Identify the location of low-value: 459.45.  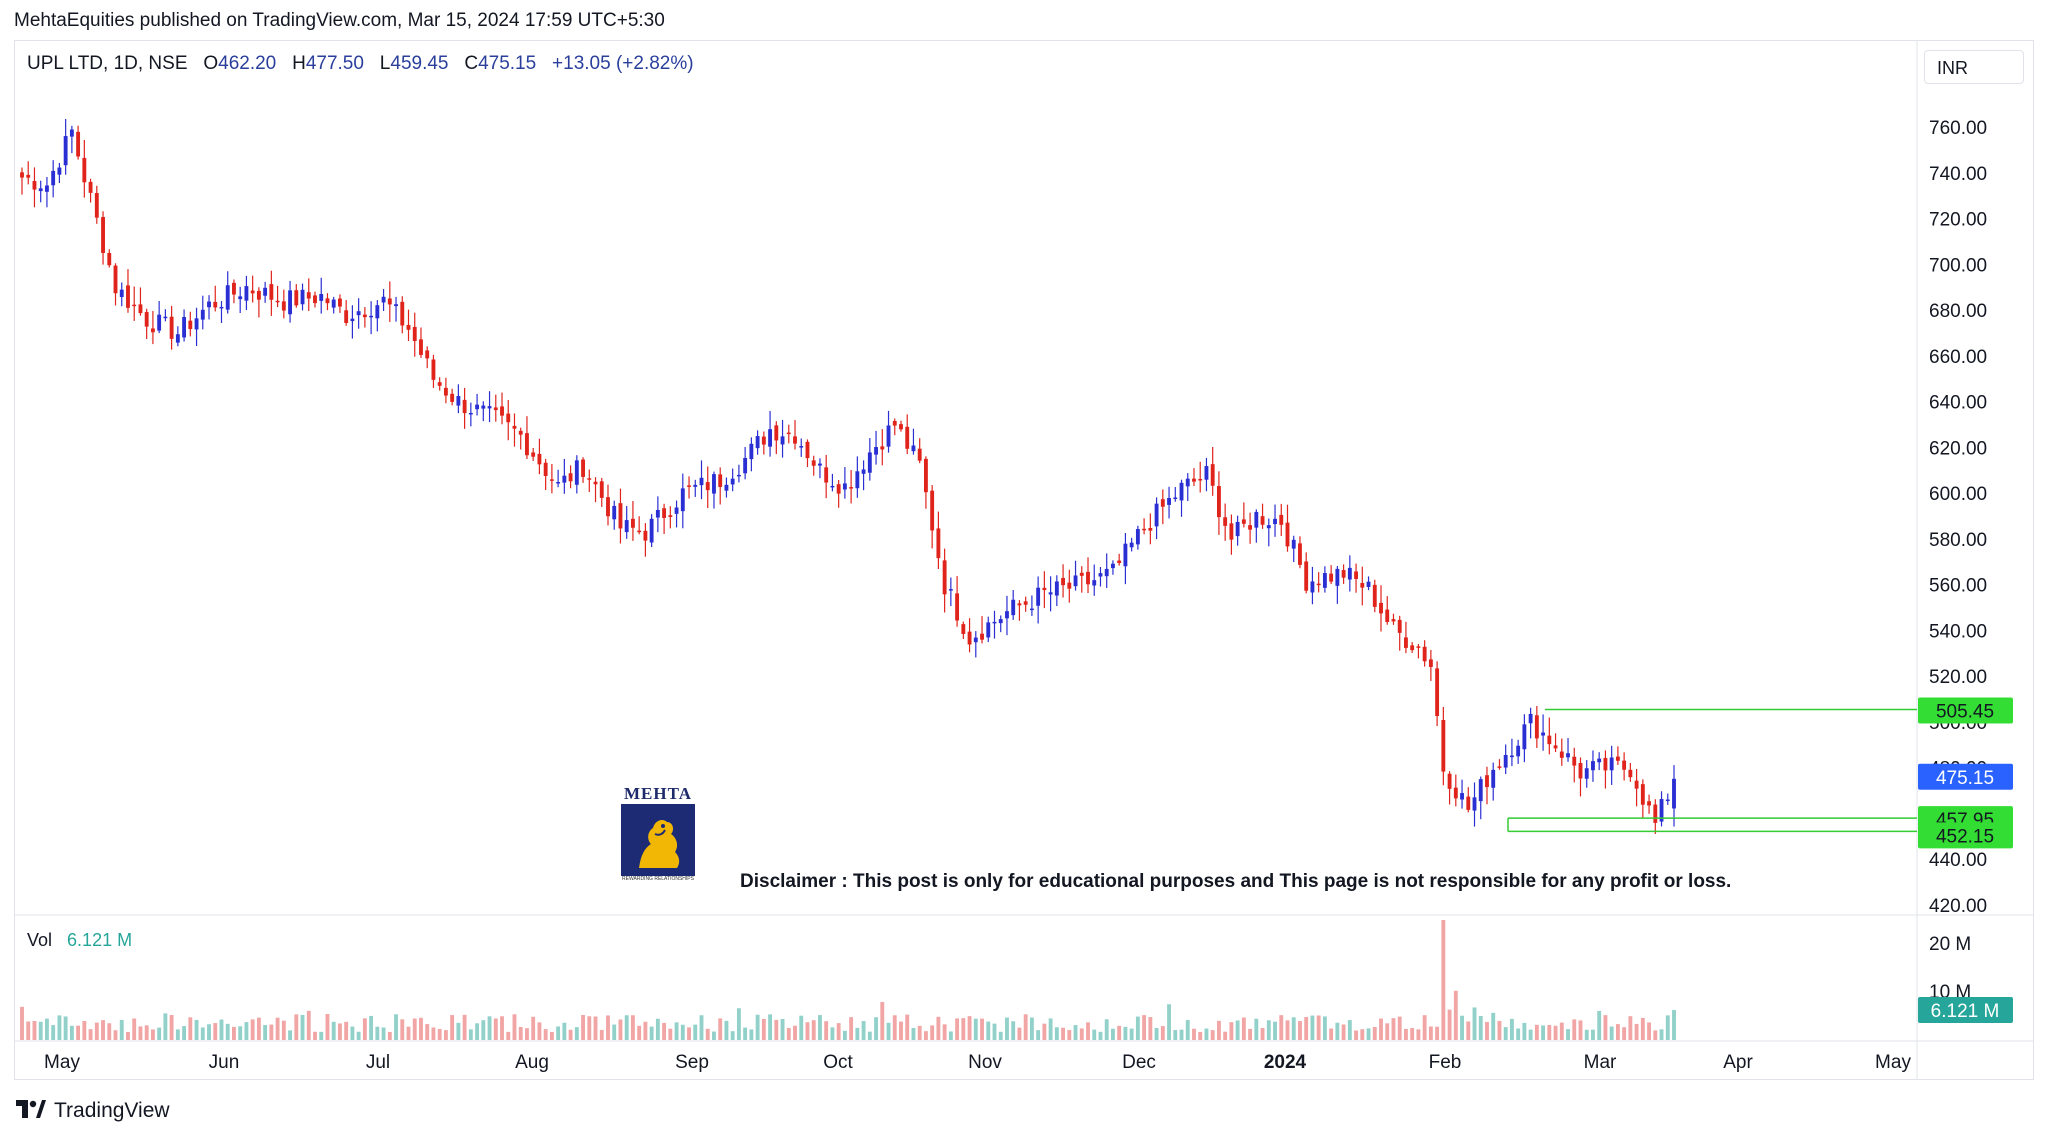
(419, 63).